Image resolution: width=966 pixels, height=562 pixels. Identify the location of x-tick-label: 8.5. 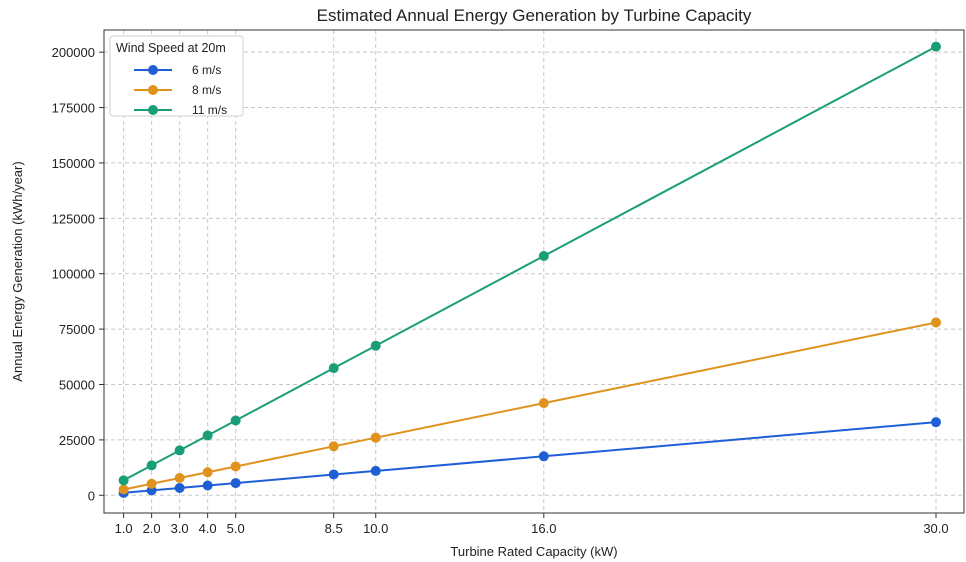
(334, 528).